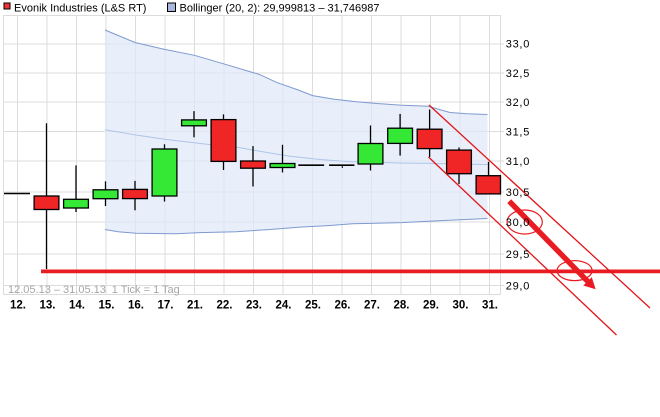  I want to click on svg-text: 32,5, so click(518, 74).